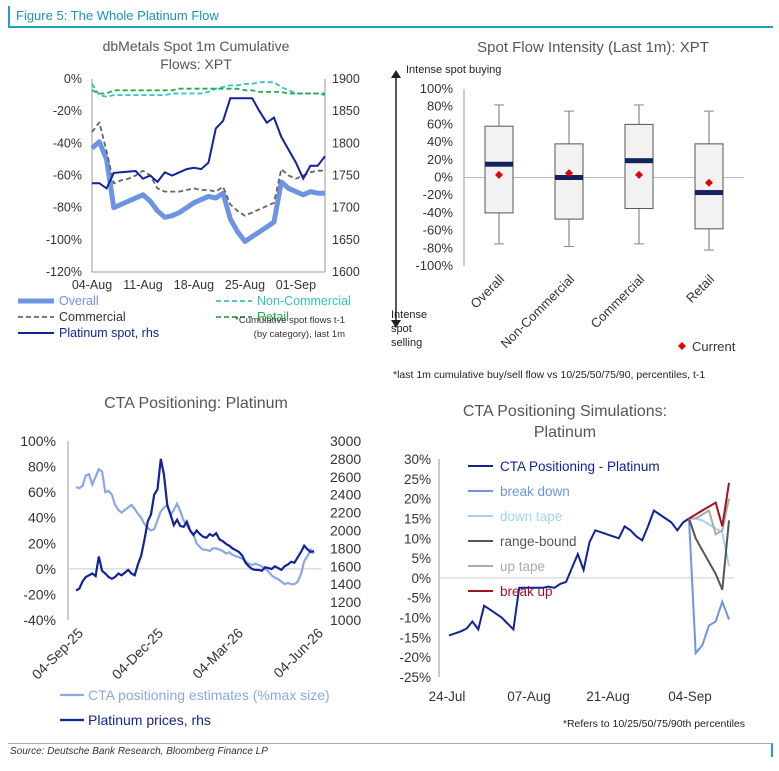 The height and width of the screenshot is (771, 779). Describe the element at coordinates (79, 301) in the screenshot. I see `flows-legend-label: Overall` at that location.